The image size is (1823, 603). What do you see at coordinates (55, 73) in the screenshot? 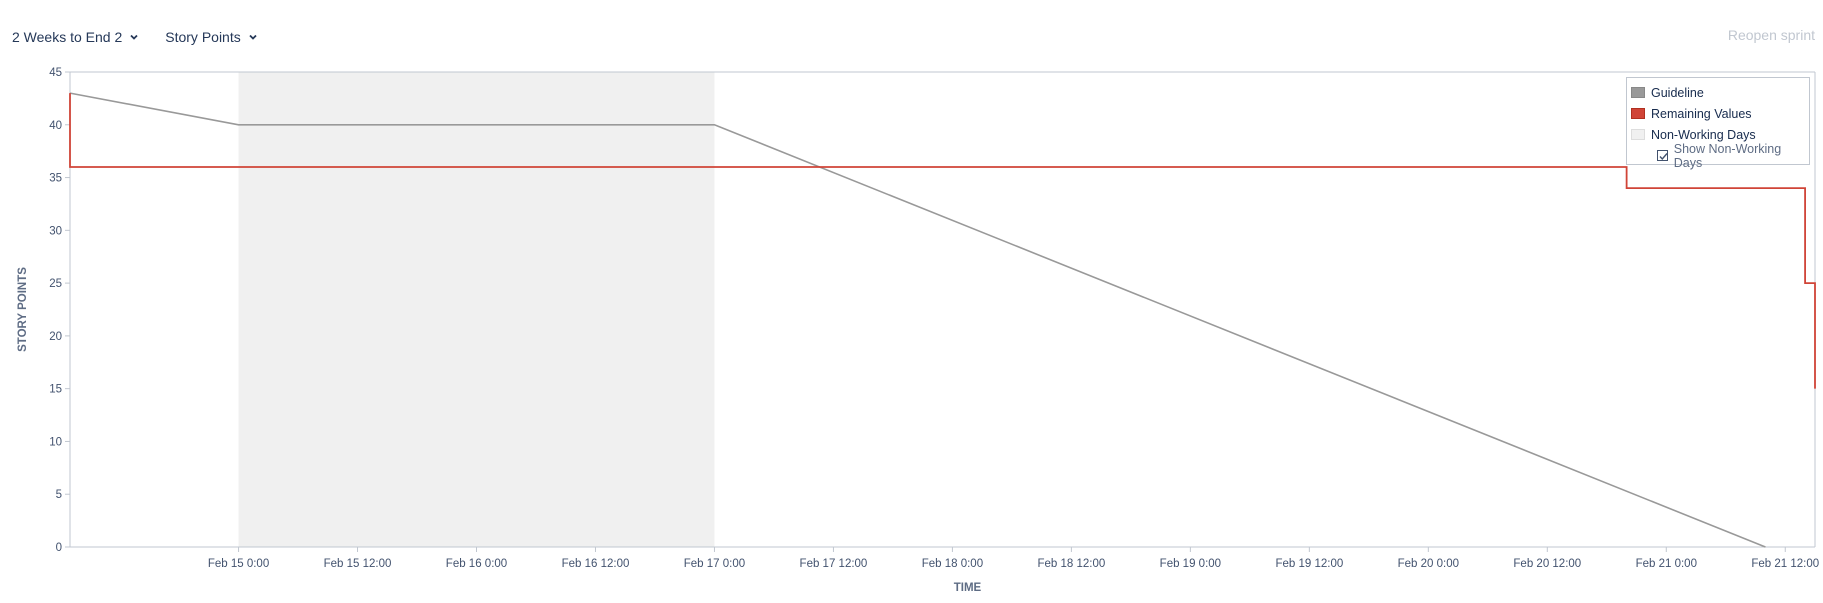
I see `y-tick-label: 45` at bounding box center [55, 73].